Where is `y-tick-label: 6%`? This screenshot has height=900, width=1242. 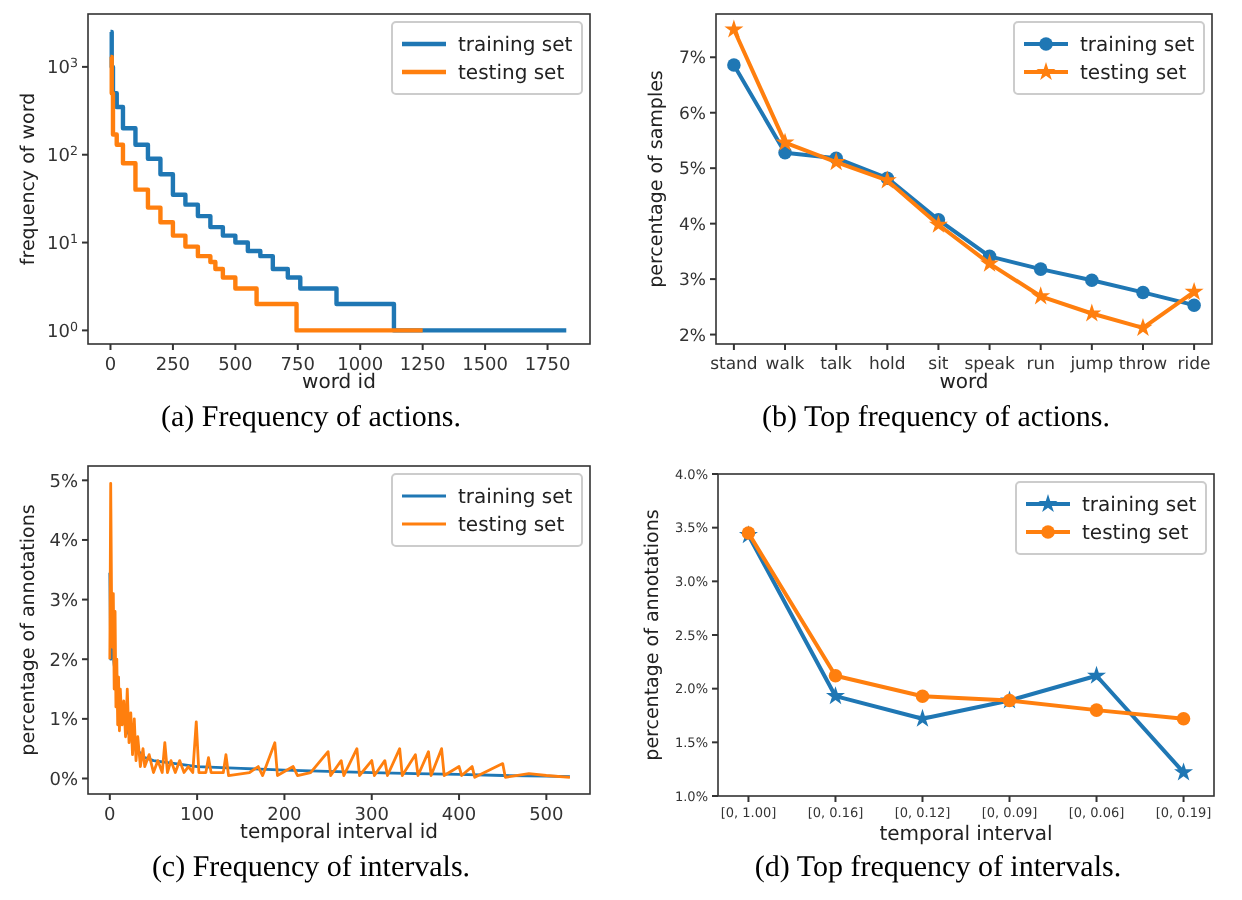 y-tick-label: 6% is located at coordinates (692, 114).